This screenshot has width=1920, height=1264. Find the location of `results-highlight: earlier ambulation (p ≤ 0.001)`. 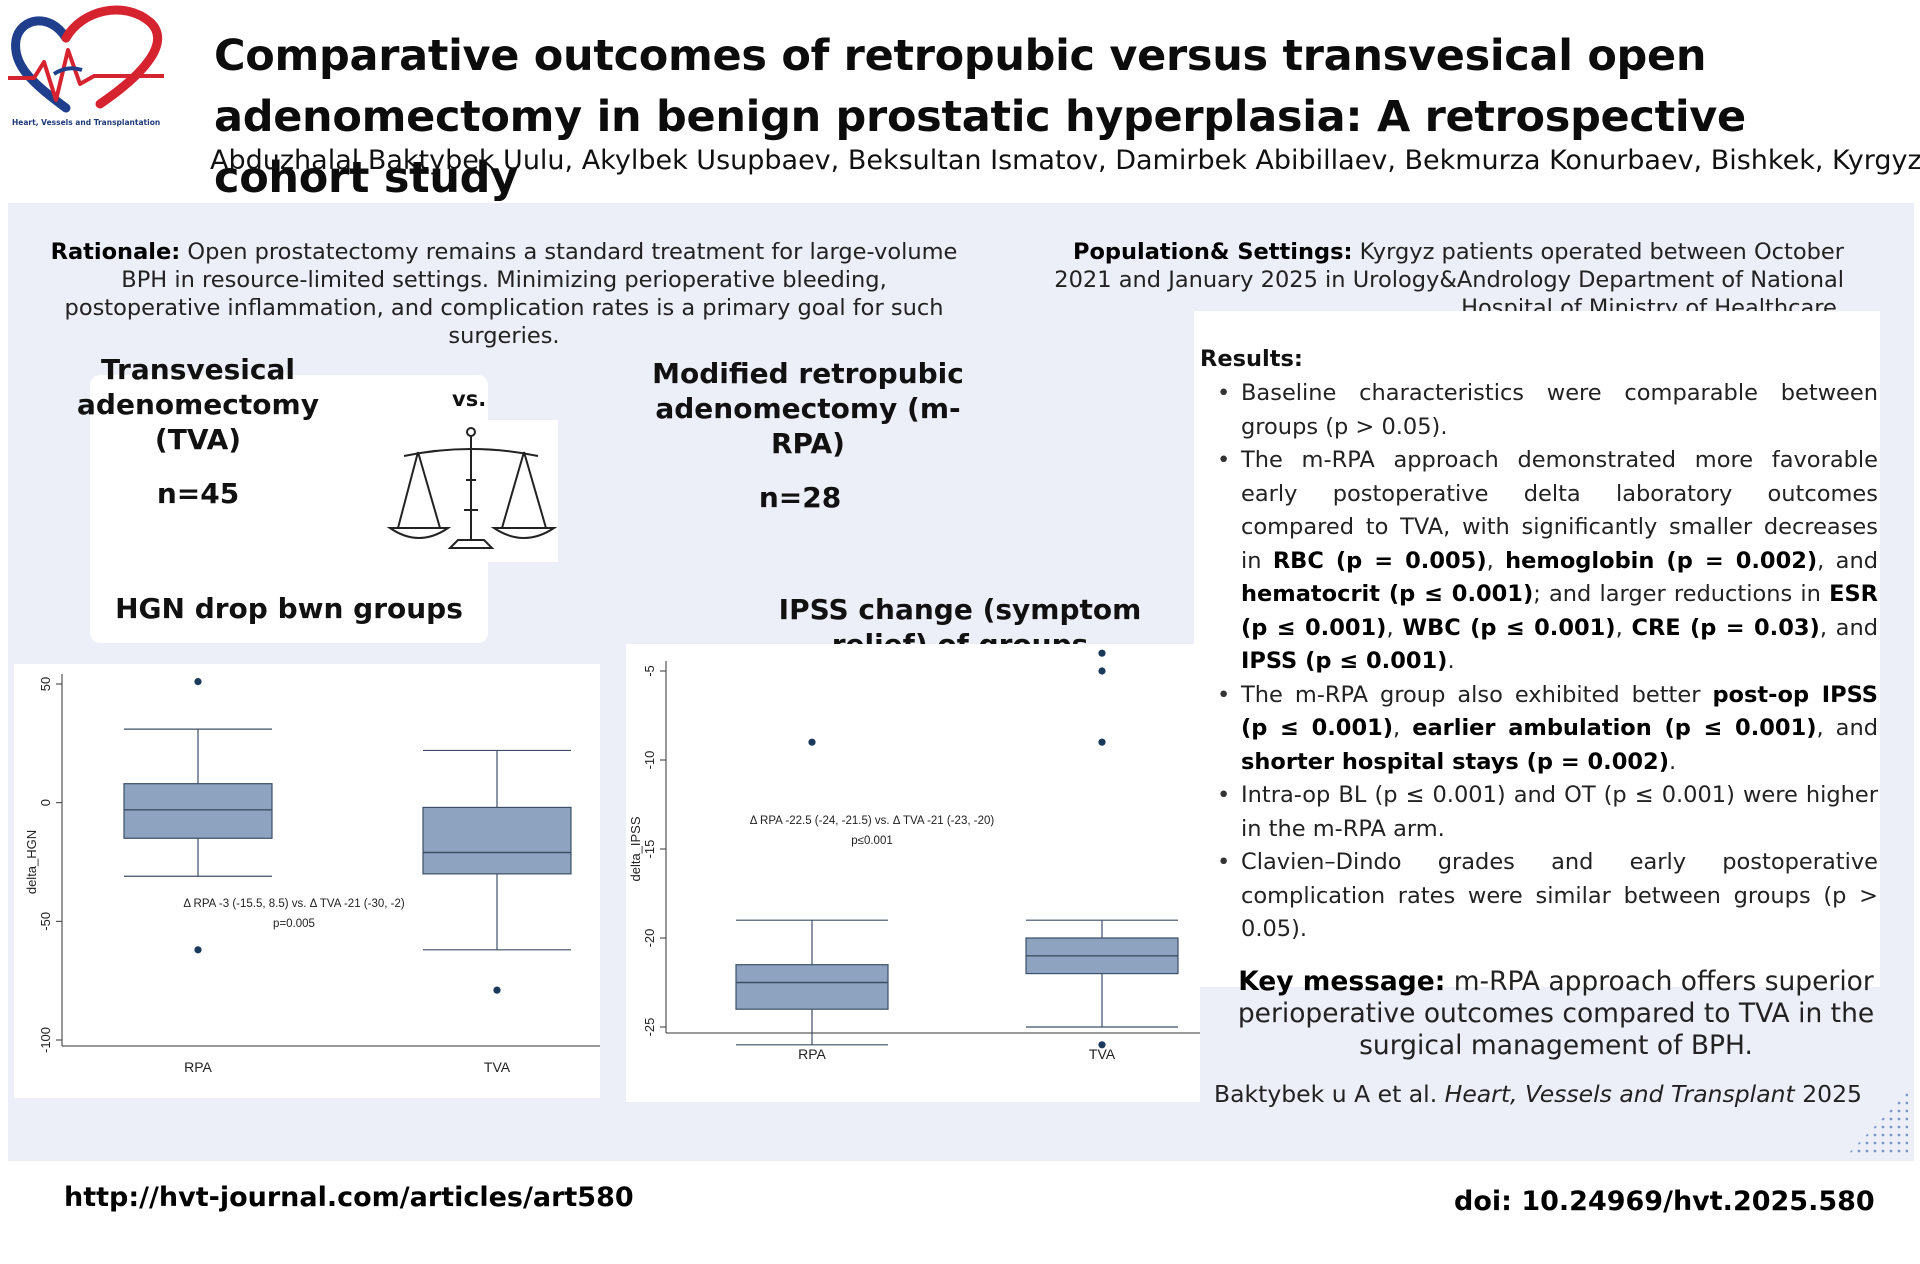

results-highlight: earlier ambulation (p ≤ 0.001) is located at coordinates (1614, 728).